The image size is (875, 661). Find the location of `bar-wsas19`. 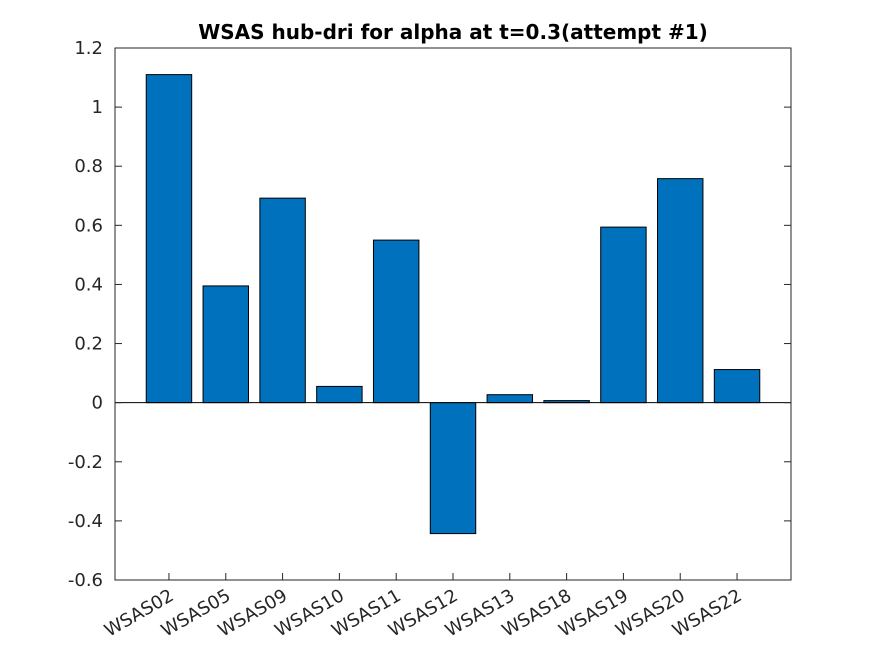

bar-wsas19 is located at coordinates (623, 315).